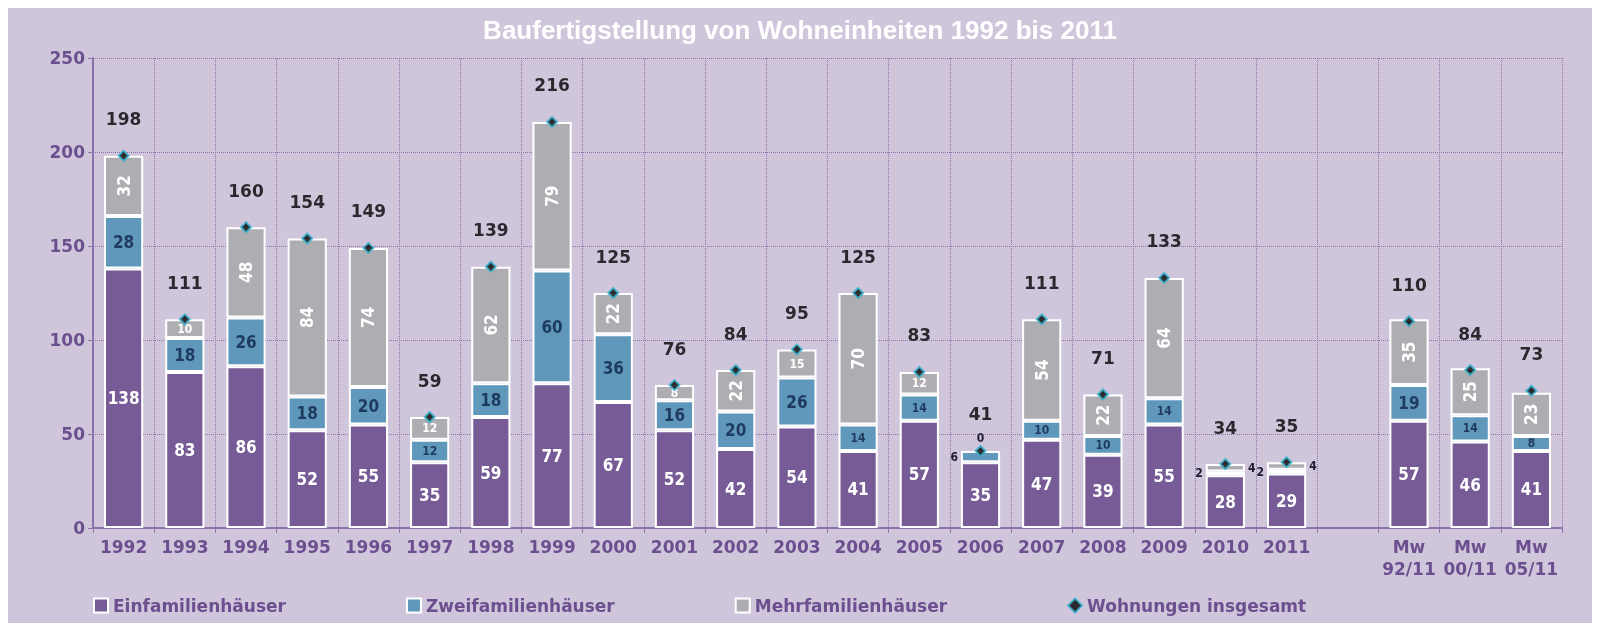 The height and width of the screenshot is (631, 1600). Describe the element at coordinates (490, 325) in the screenshot. I see `data-label: 62` at that location.